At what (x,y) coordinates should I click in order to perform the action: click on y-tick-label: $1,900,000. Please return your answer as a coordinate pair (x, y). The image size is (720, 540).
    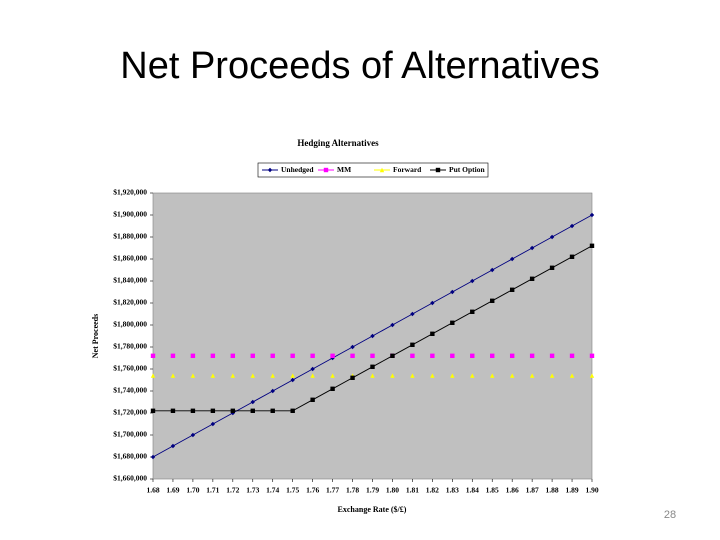
    Looking at the image, I should click on (130, 214).